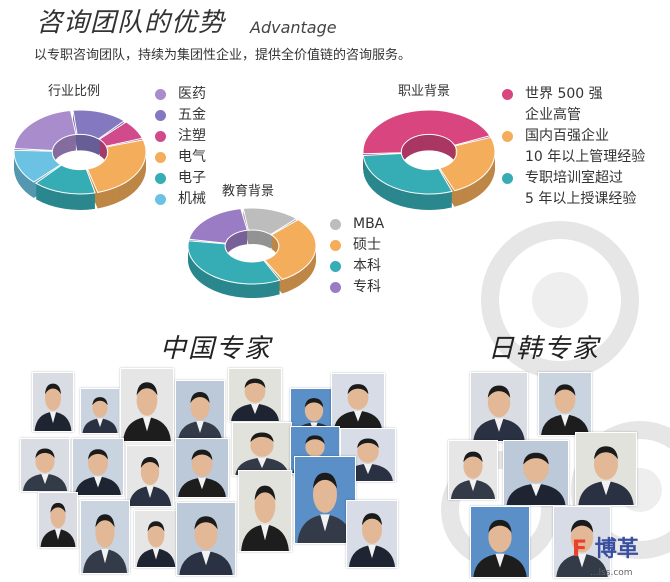  I want to click on legend-item: 注塑, so click(180, 136).